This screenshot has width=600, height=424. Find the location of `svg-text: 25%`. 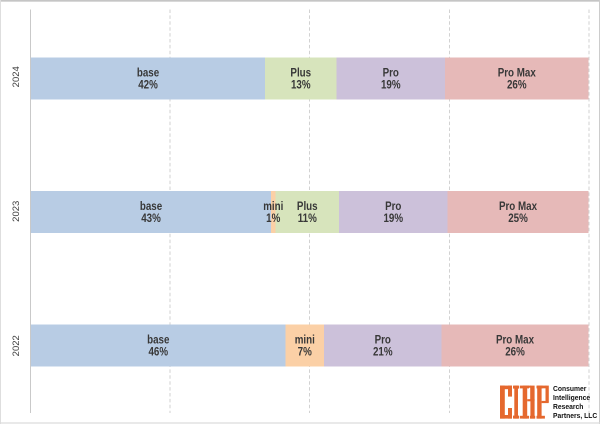

svg-text: 25% is located at coordinates (518, 218).